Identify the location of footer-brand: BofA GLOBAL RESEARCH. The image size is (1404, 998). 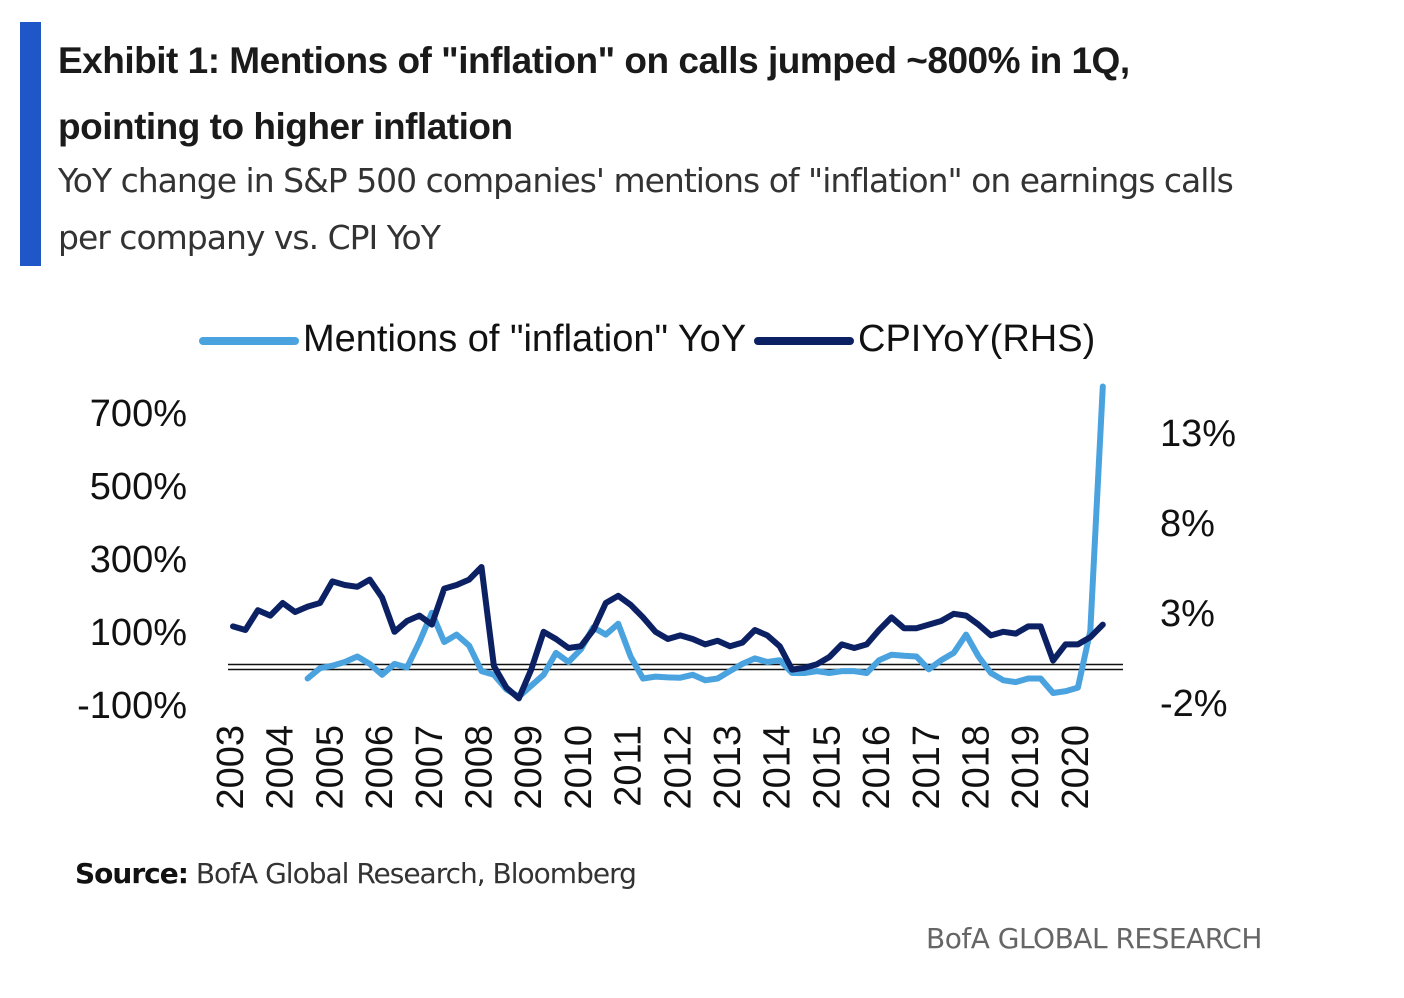
(1094, 938).